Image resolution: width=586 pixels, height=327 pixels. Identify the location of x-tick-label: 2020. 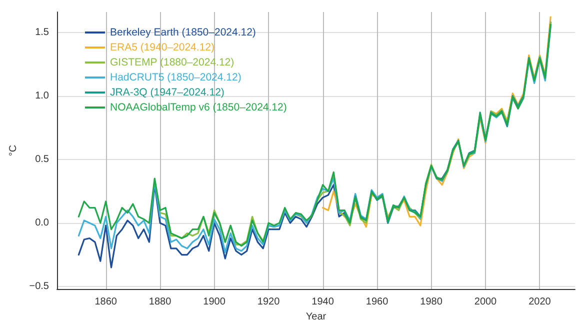
(540, 302).